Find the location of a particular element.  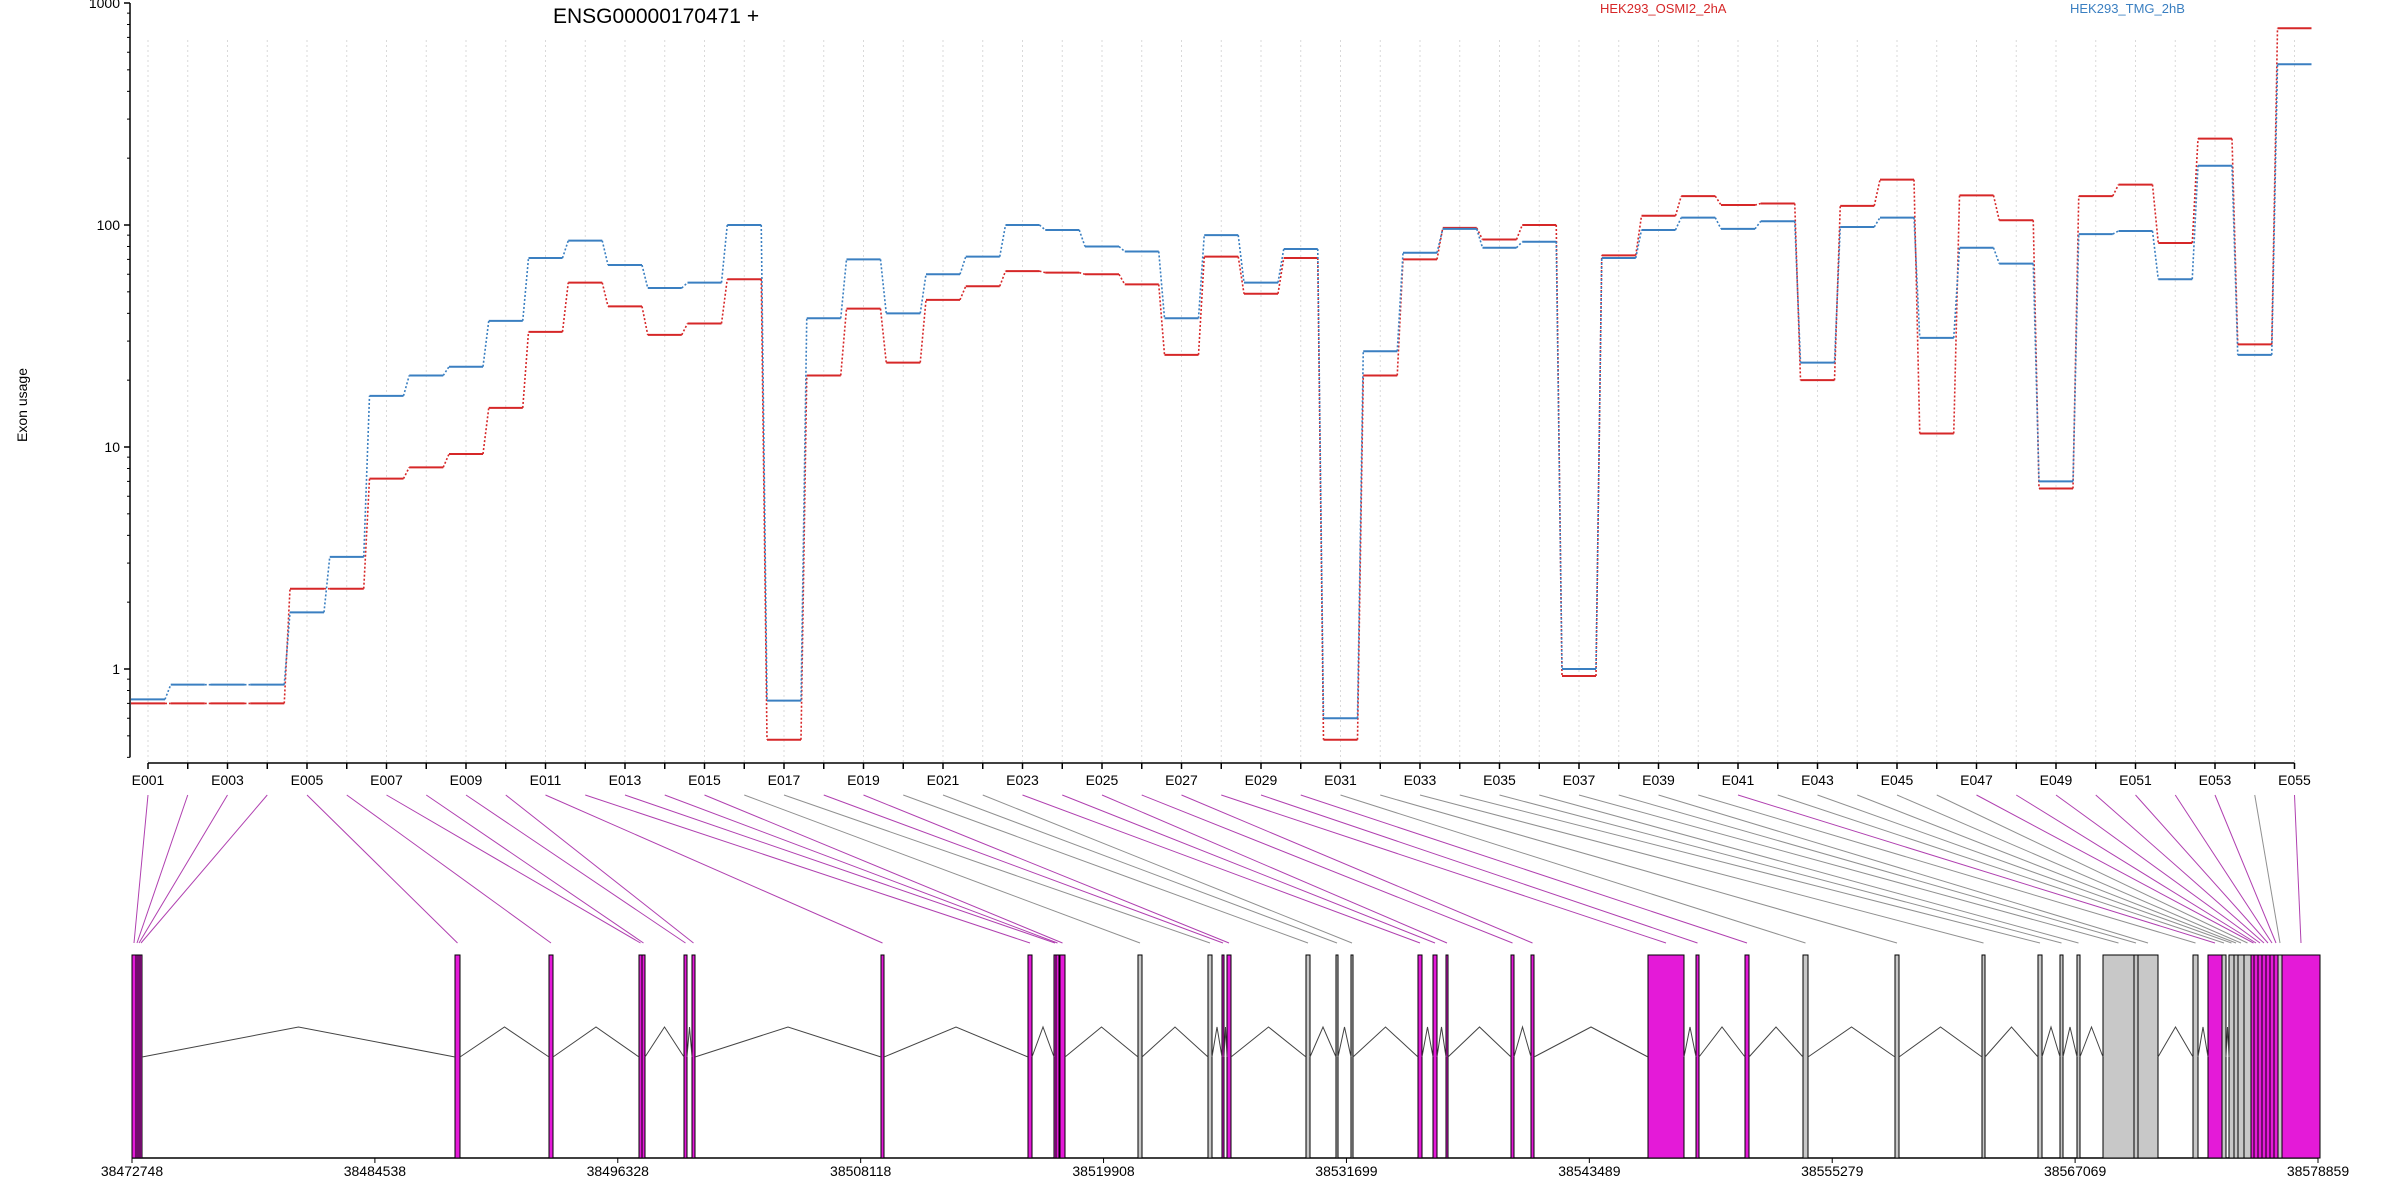

y-tick-label: 1 is located at coordinates (116, 669).